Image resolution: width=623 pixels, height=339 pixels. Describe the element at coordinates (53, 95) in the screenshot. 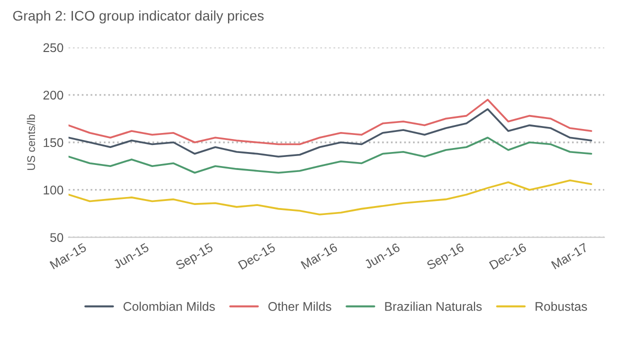

I see `y-tick-label: 200` at that location.